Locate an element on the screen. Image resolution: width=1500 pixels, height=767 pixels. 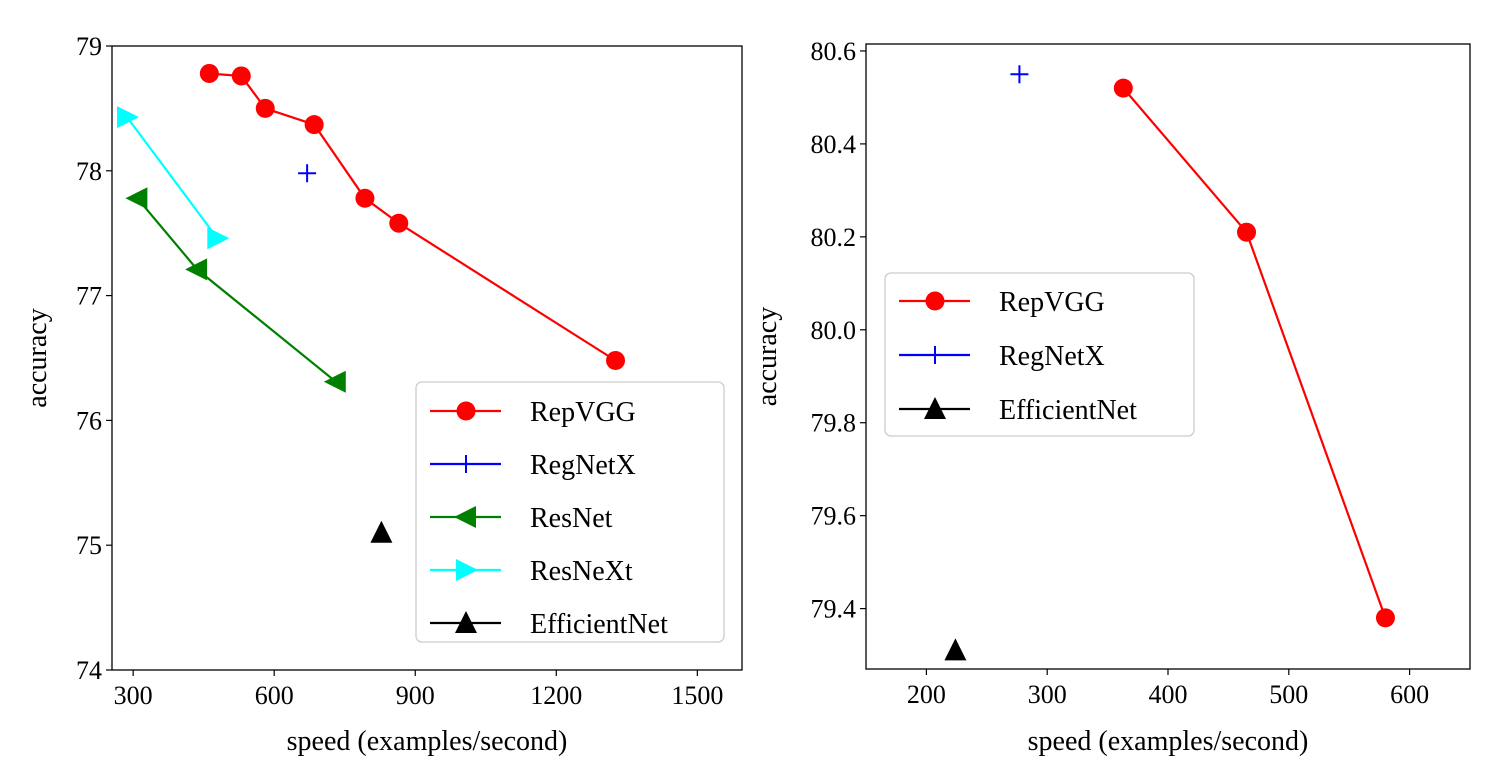
x-tick-label: 1500 is located at coordinates (697, 695).